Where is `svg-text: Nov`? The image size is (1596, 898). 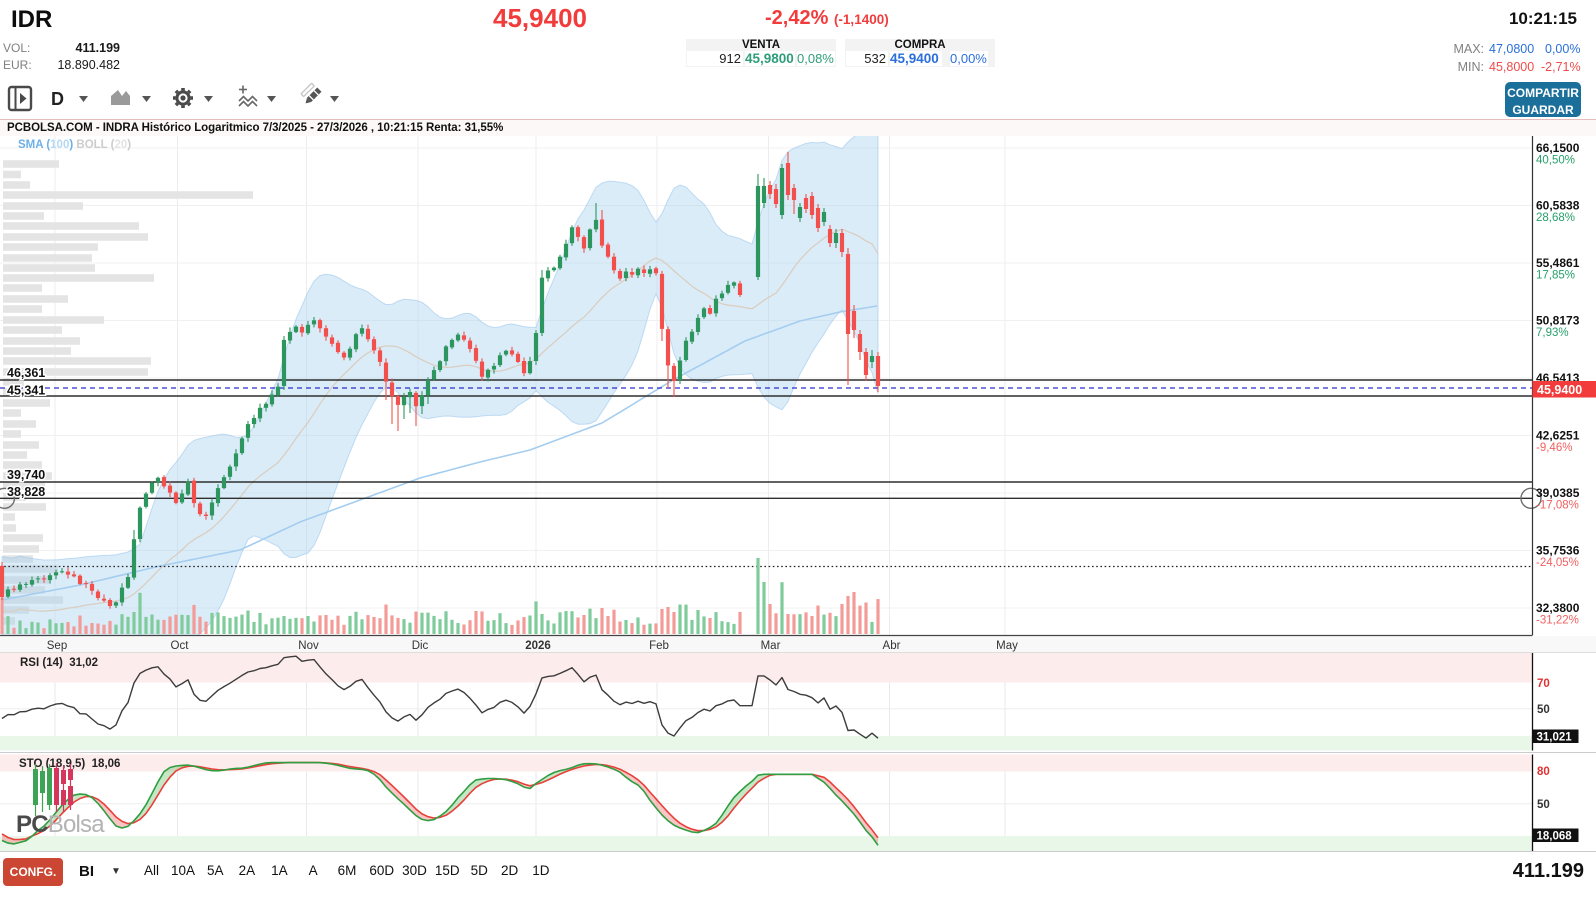
svg-text: Nov is located at coordinates (308, 646).